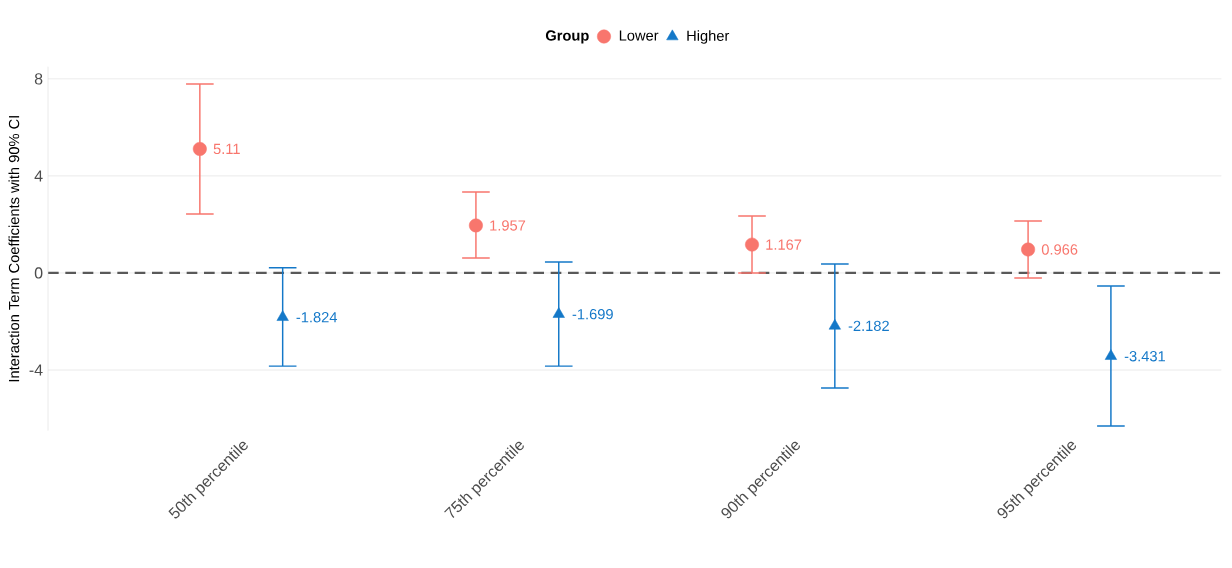  I want to click on legend-title: Group, so click(567, 37).